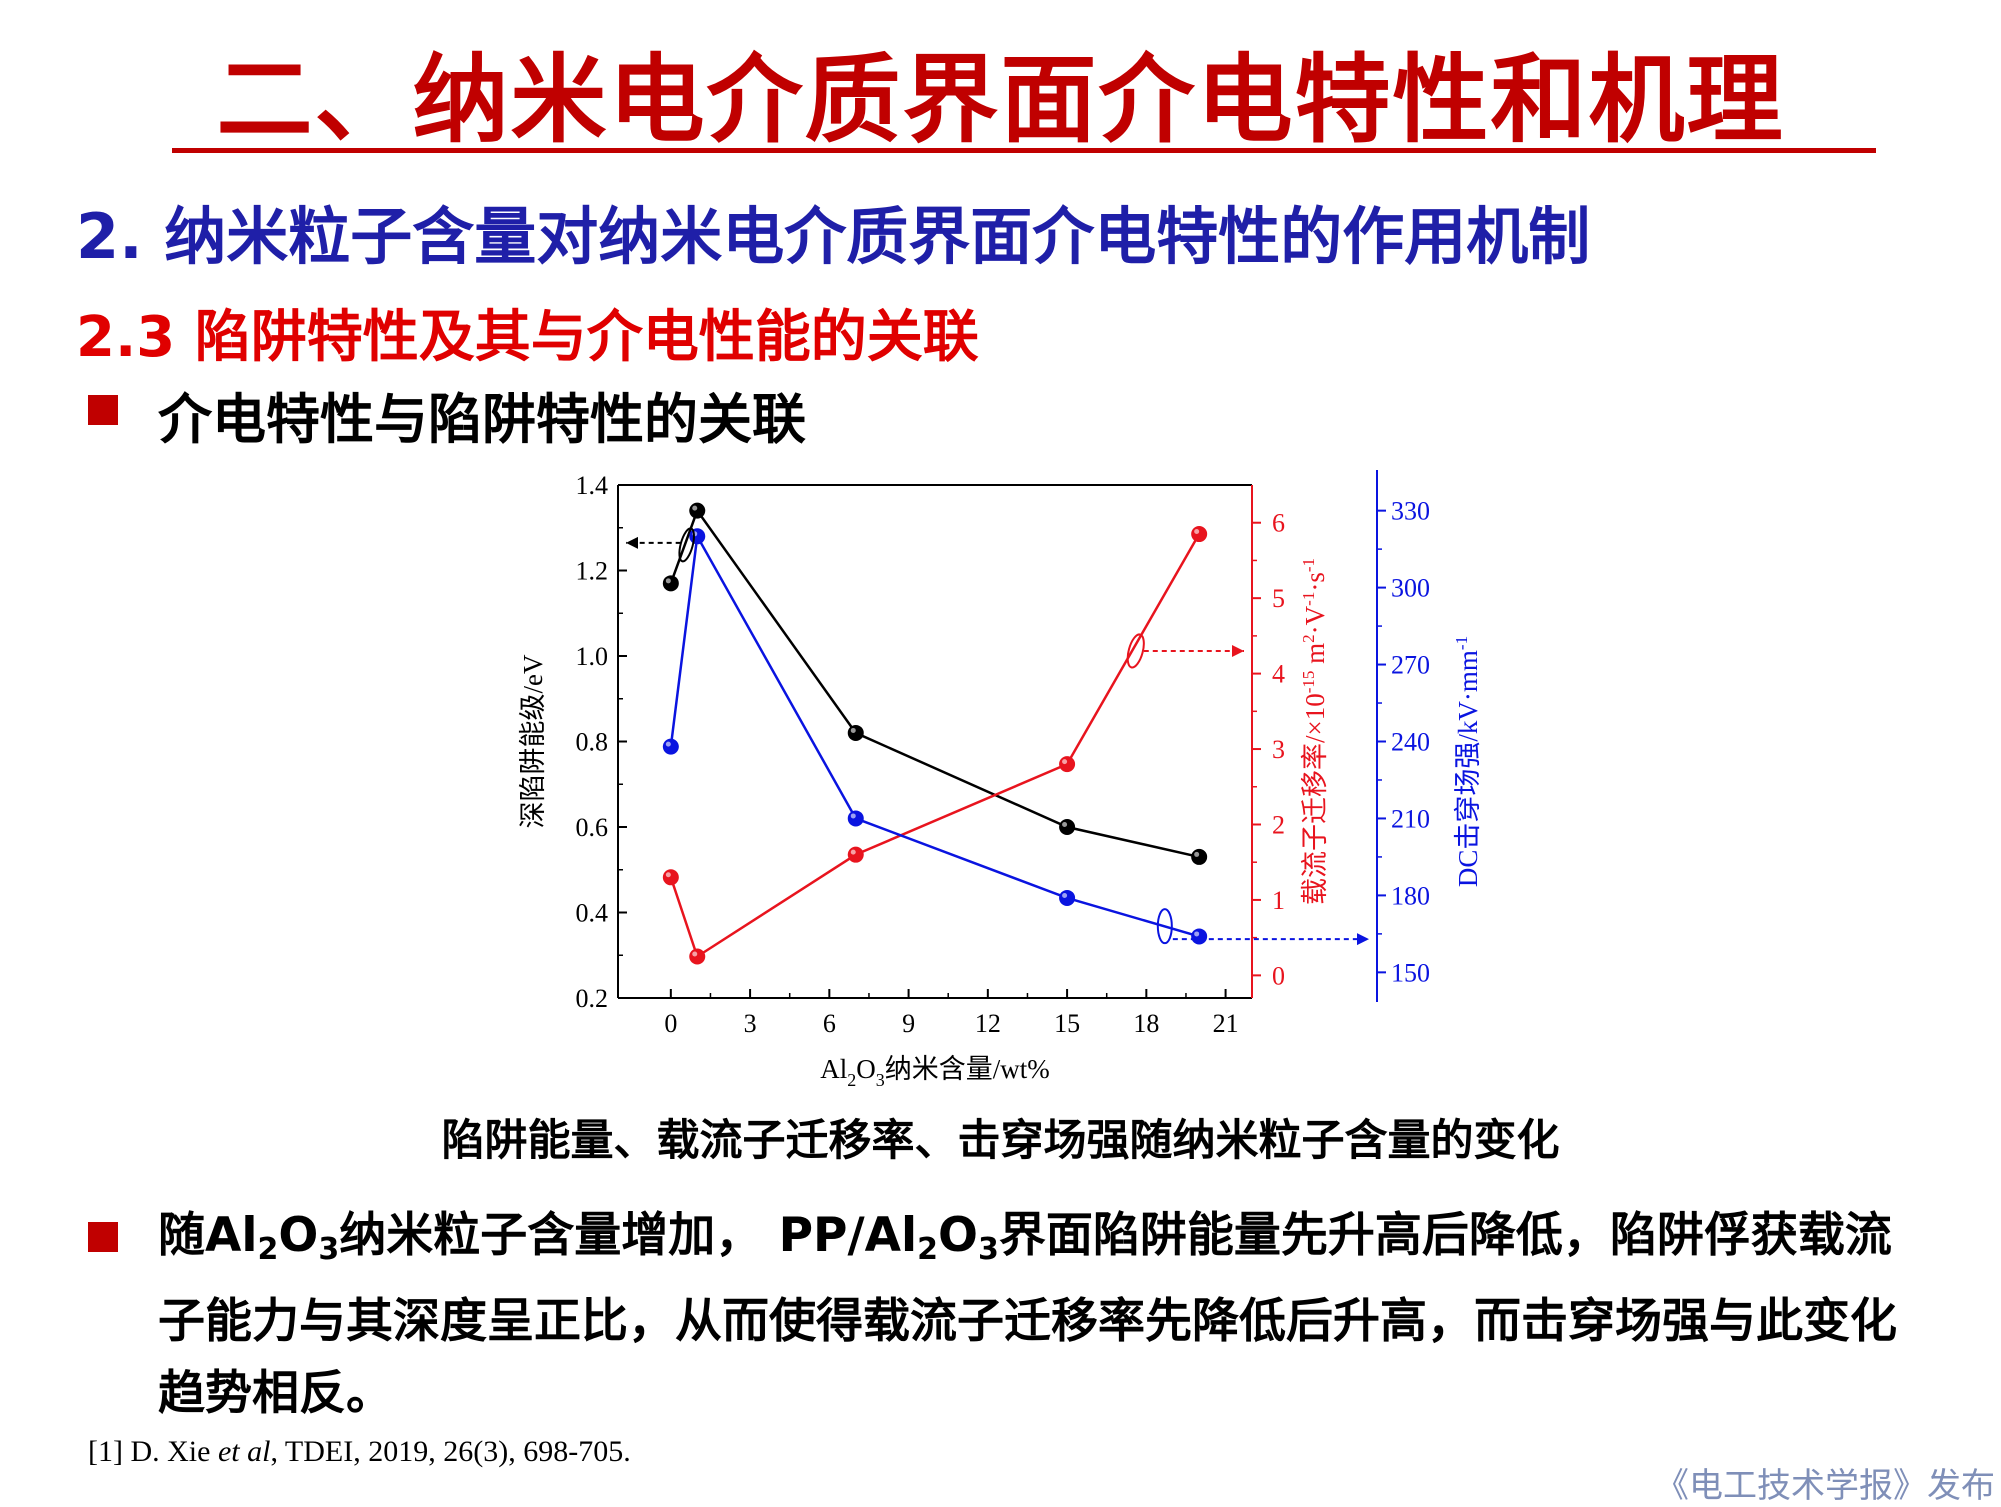  I want to click on subtitle: 2. 纳米粒子含量对纳米电介质界面介电特性的作用机制, so click(833, 236).